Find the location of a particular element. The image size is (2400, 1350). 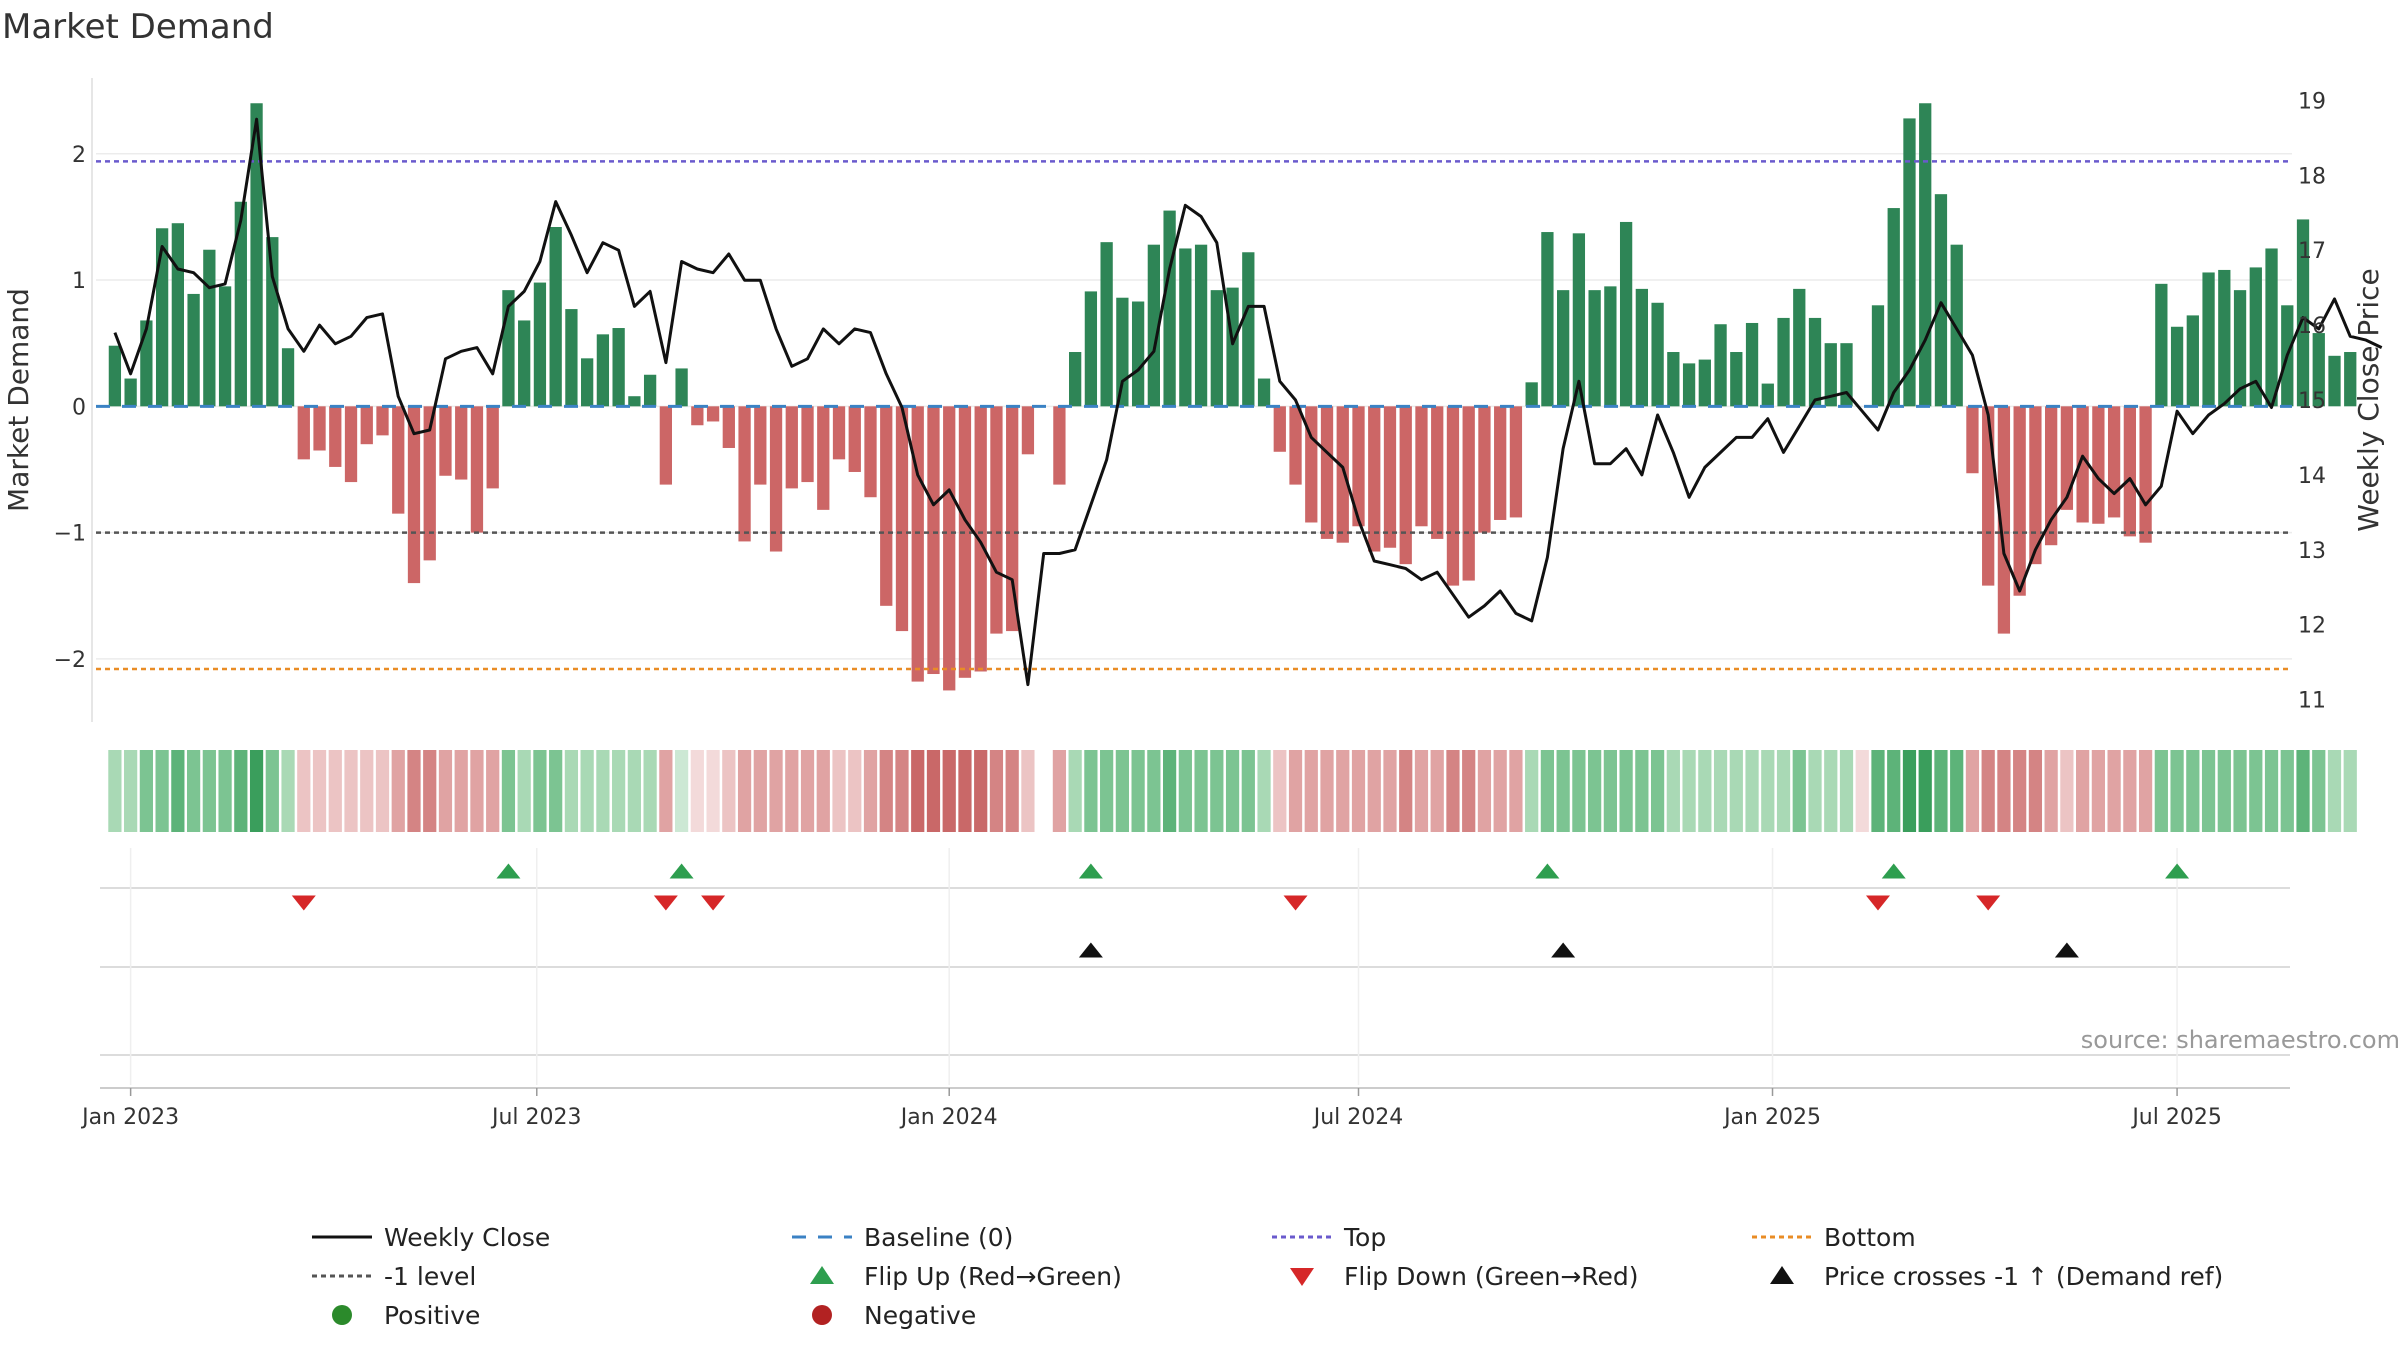

y-tick-label: 1 is located at coordinates (79, 281).